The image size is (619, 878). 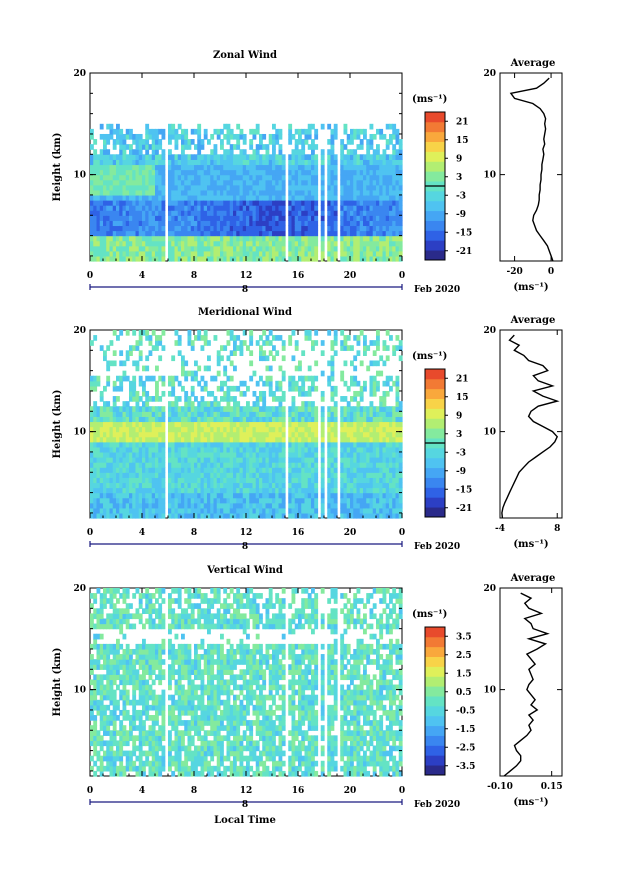 I want to click on colorbar-tick-label: -15, so click(x=464, y=233).